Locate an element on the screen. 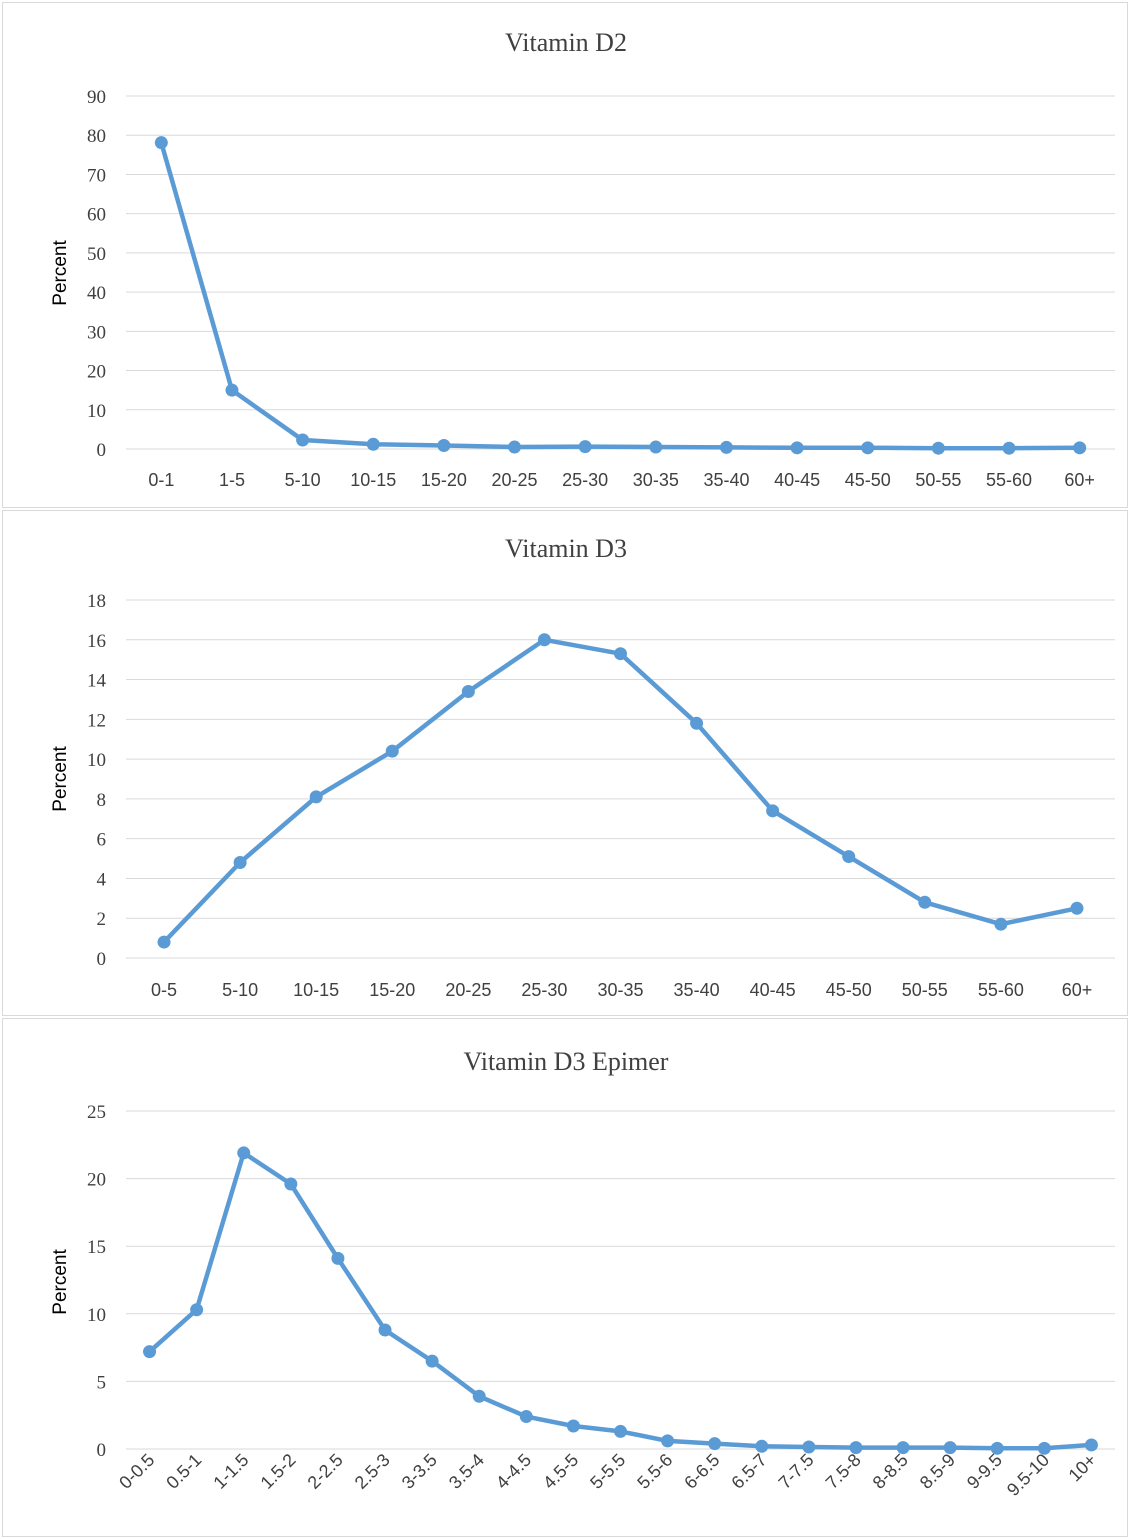 Image resolution: width=1132 pixels, height=1539 pixels. x-tick-label: 40-45 is located at coordinates (773, 990).